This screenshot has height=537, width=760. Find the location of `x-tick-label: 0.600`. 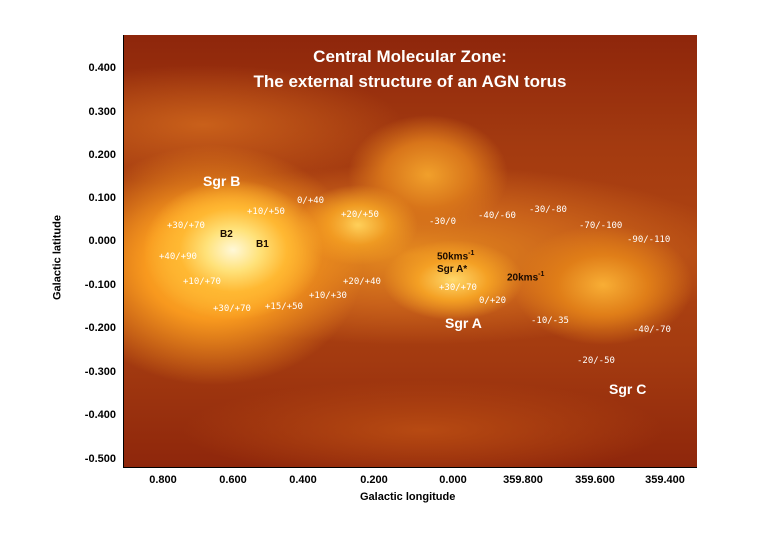

x-tick-label: 0.600 is located at coordinates (233, 480).